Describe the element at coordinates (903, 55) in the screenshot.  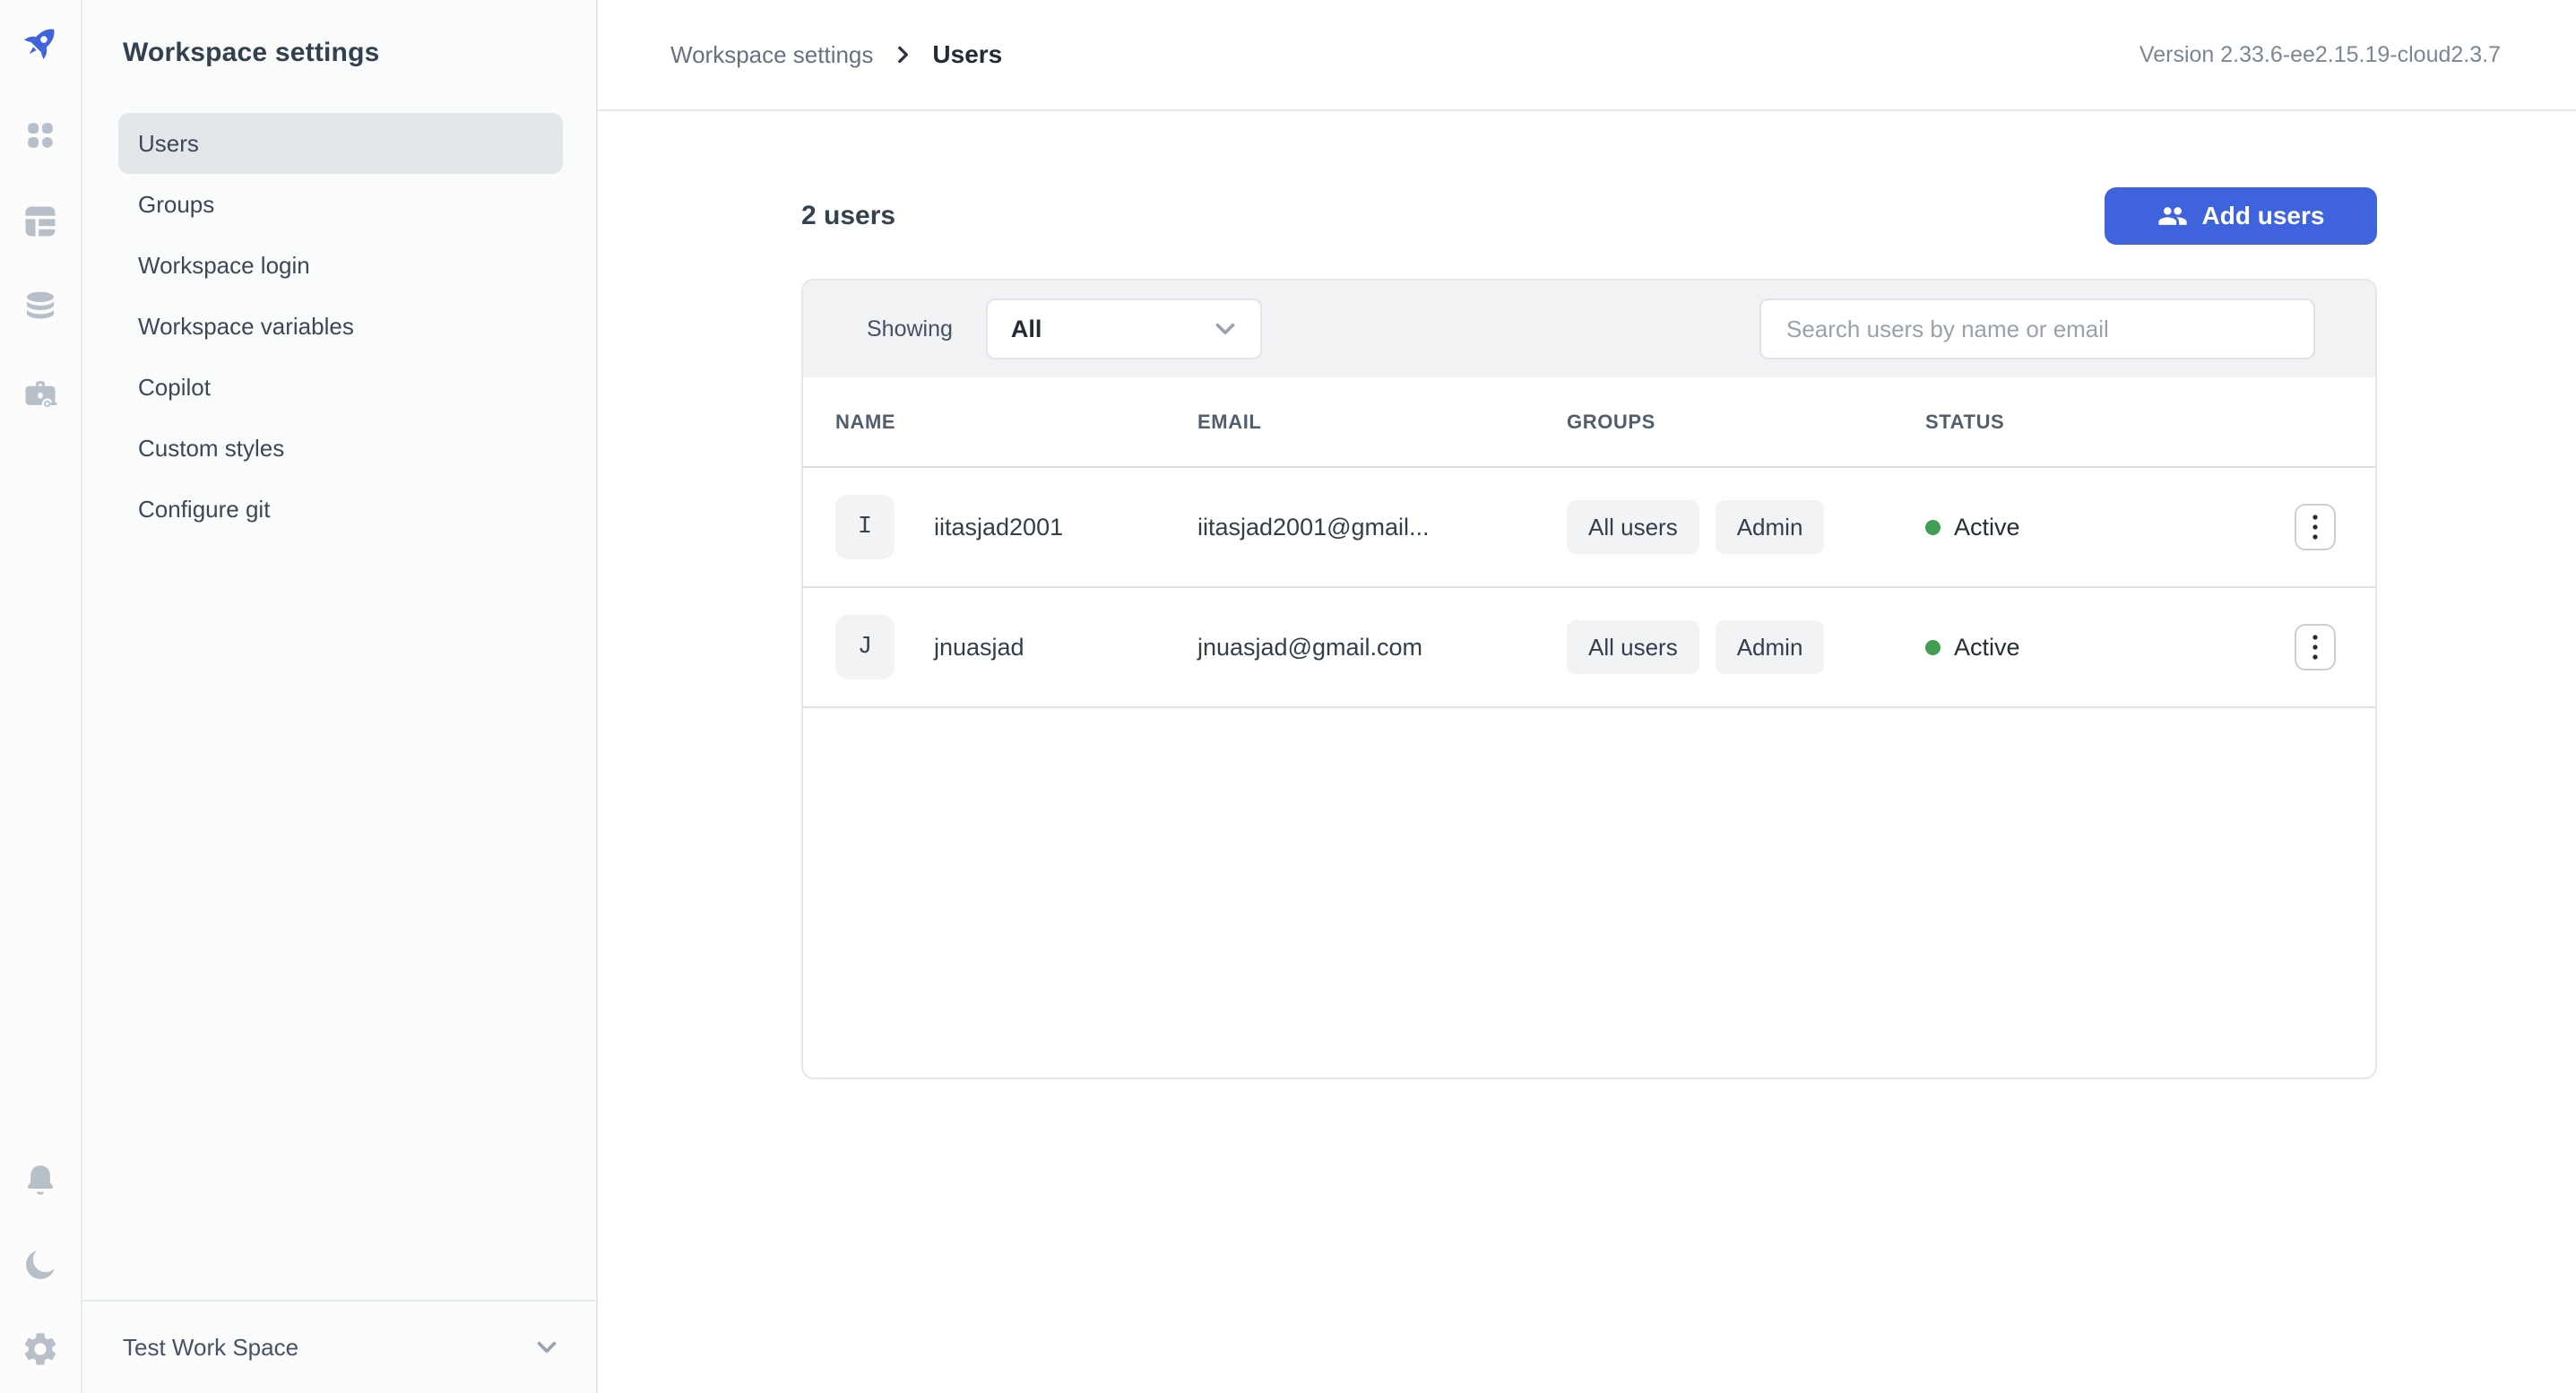
I see `chevron-right-icon` at that location.